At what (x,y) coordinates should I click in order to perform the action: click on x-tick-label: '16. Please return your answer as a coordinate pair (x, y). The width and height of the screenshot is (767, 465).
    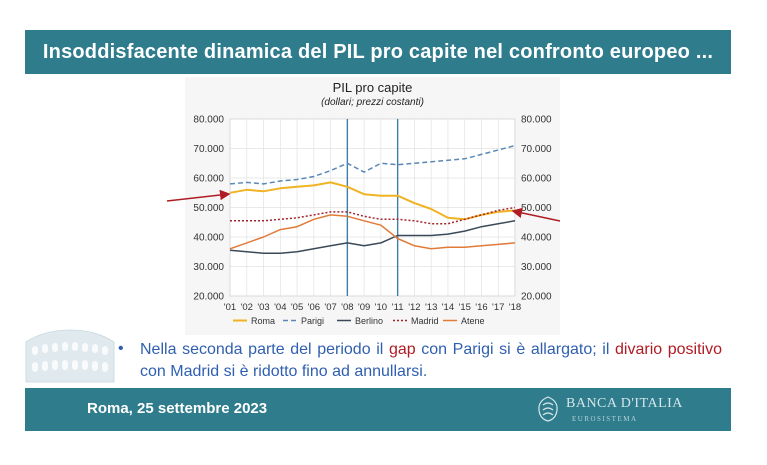
    Looking at the image, I should click on (481, 307).